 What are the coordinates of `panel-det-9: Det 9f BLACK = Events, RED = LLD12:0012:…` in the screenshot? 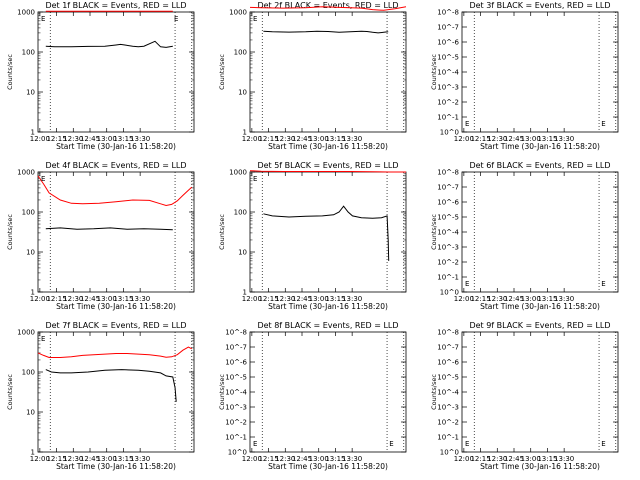 It's located at (524, 396).